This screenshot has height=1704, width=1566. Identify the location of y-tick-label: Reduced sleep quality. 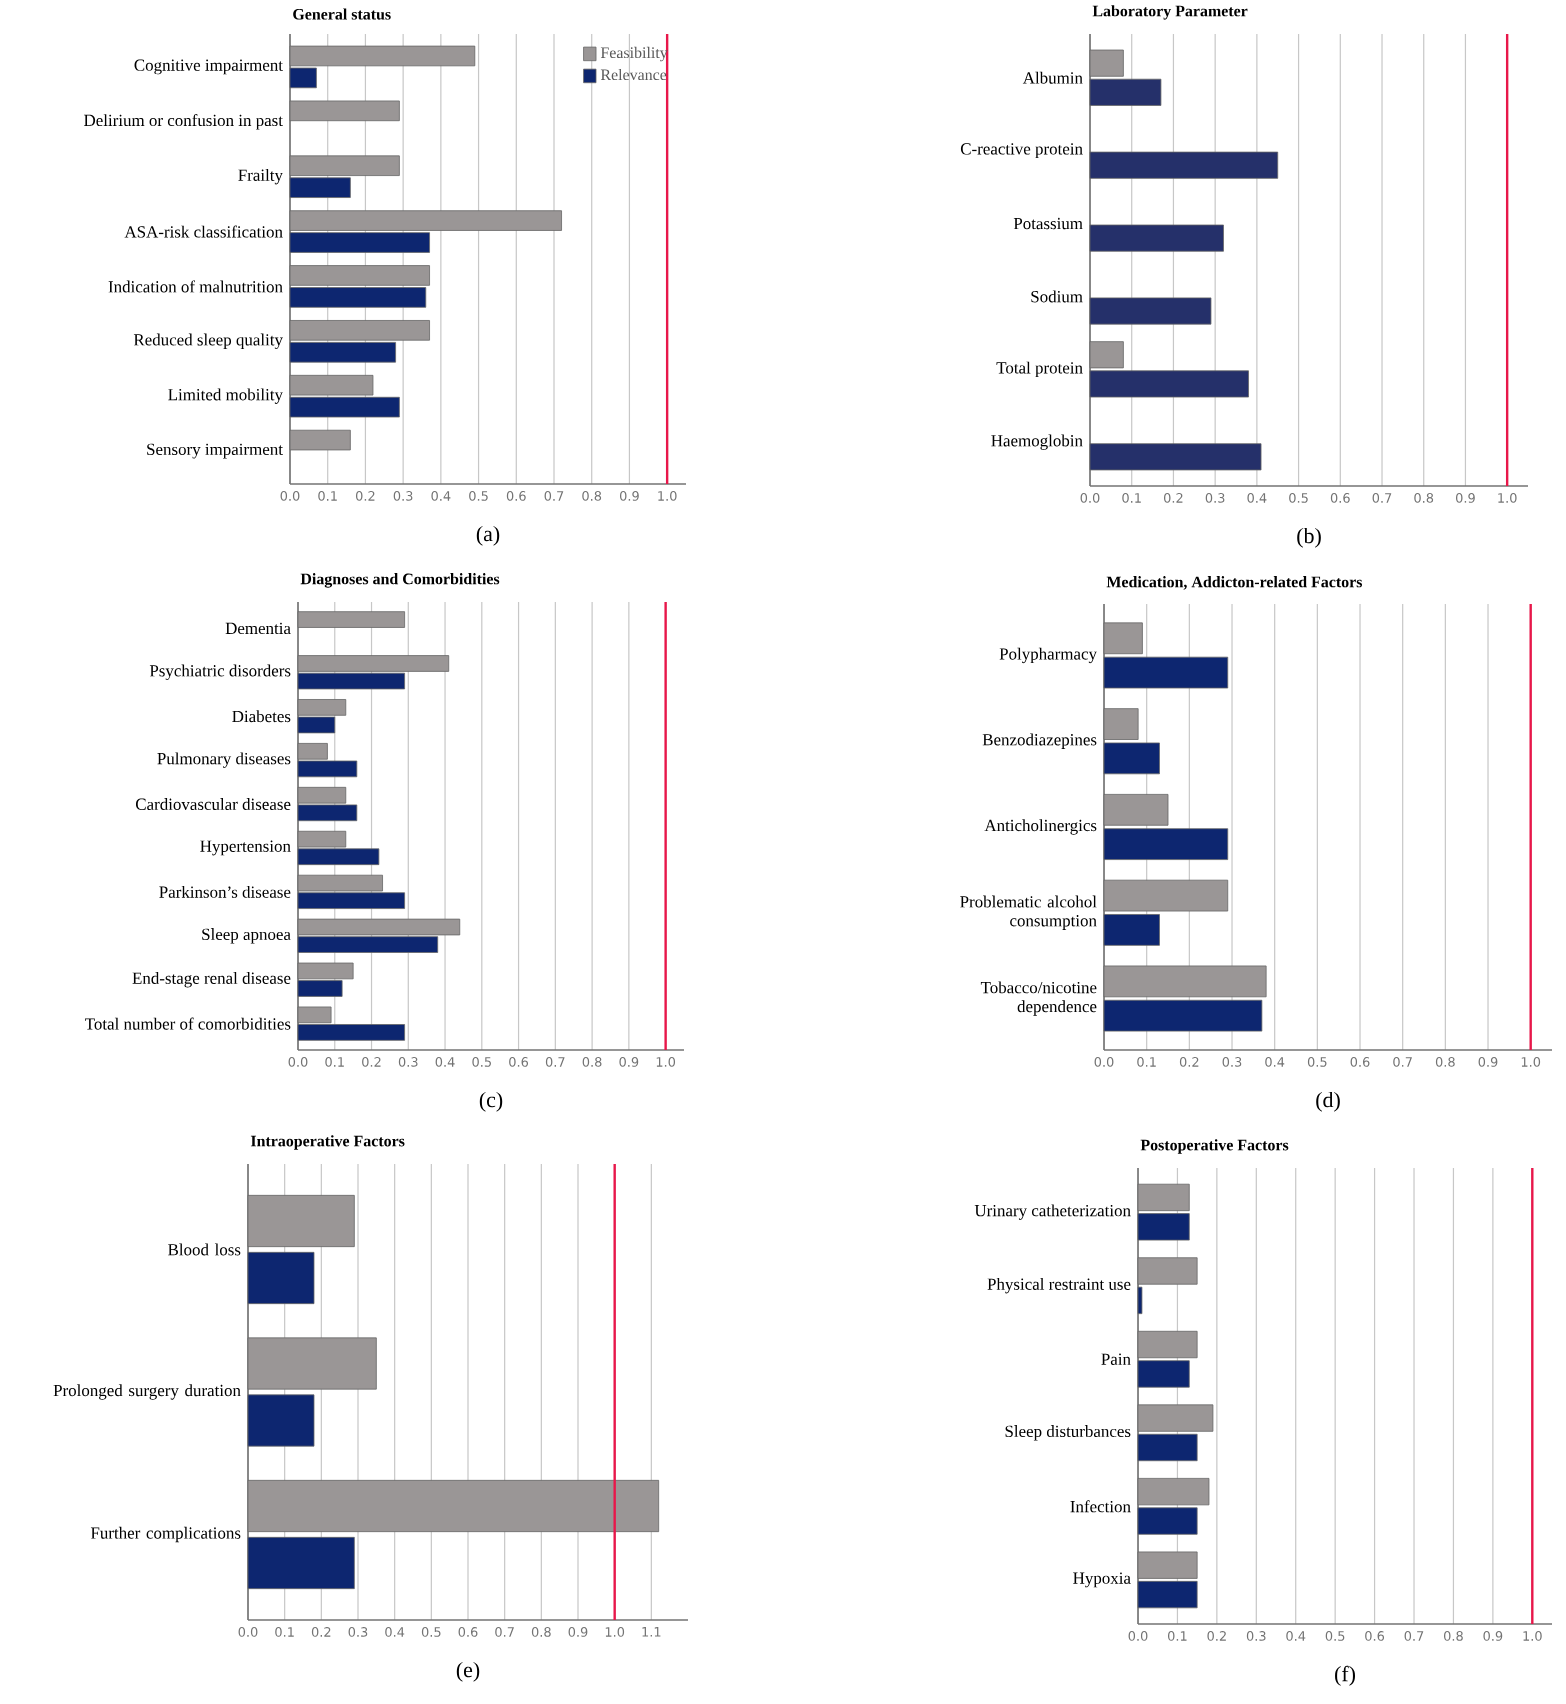
(208, 341).